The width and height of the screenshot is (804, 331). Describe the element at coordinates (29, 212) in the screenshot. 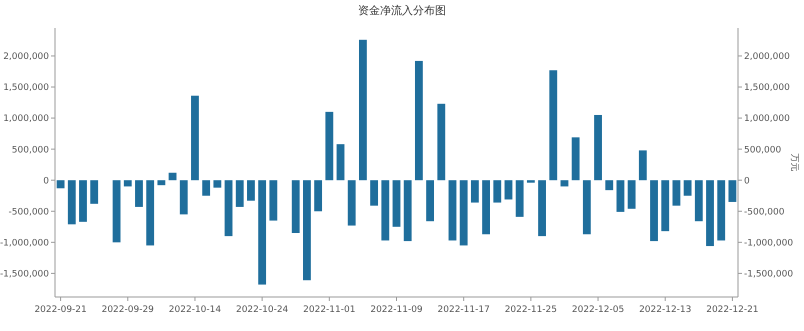

I see `y-tick-label: -500,000` at that location.